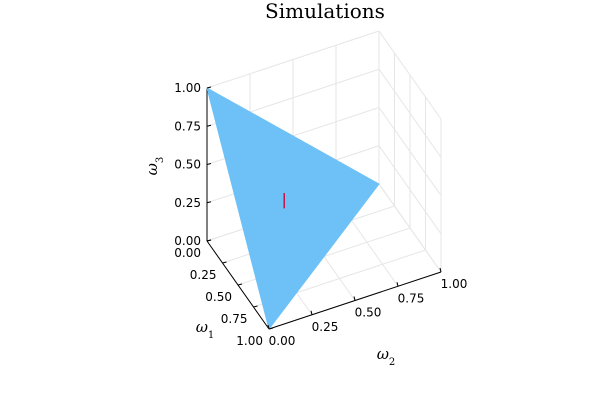 The width and height of the screenshot is (600, 400). I want to click on y-axis-label: ω2, so click(386, 356).